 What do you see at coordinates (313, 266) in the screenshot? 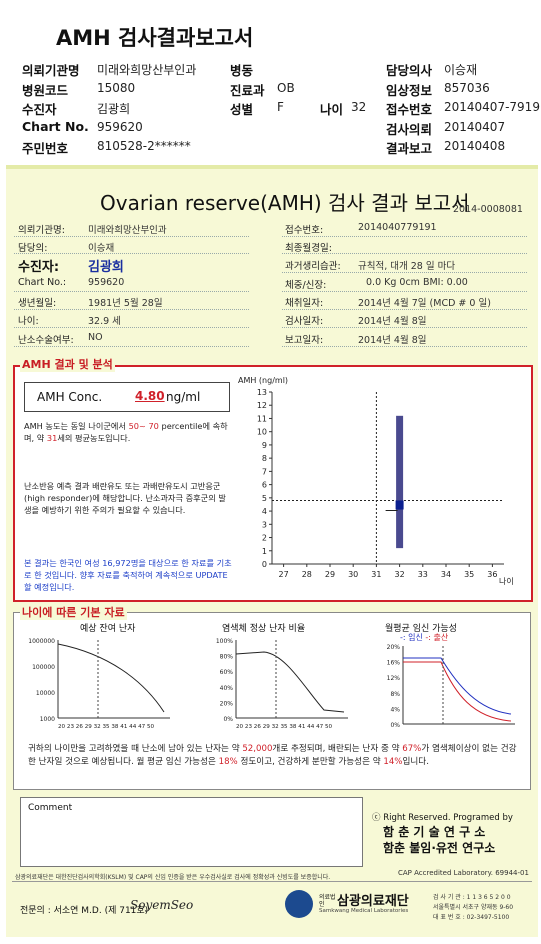
I see `info-label: 과거생리습관:` at bounding box center [313, 266].